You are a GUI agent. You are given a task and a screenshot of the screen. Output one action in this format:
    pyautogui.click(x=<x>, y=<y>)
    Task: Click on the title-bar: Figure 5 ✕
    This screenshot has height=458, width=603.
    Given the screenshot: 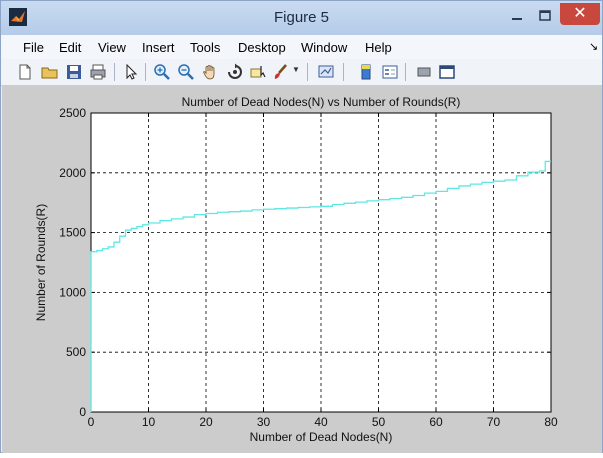 What is the action you would take?
    pyautogui.click(x=301, y=18)
    